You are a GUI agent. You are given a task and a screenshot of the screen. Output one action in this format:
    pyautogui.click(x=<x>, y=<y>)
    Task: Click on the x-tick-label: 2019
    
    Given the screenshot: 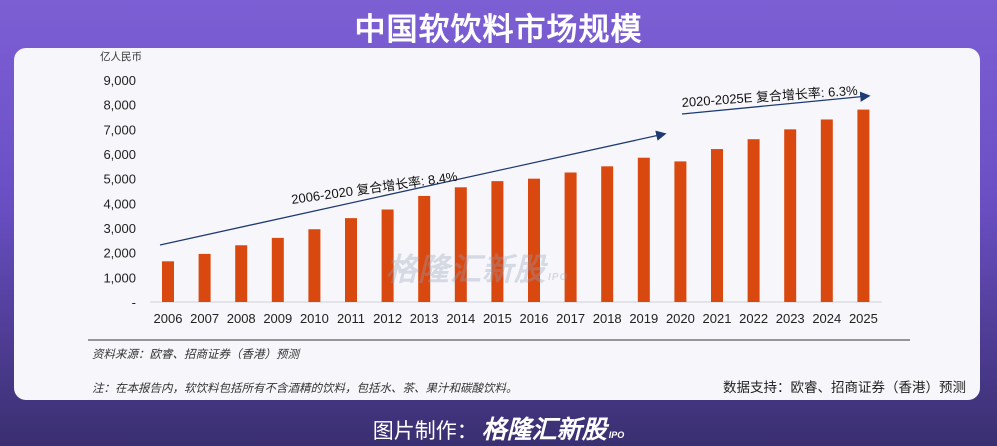 What is the action you would take?
    pyautogui.click(x=643, y=318)
    